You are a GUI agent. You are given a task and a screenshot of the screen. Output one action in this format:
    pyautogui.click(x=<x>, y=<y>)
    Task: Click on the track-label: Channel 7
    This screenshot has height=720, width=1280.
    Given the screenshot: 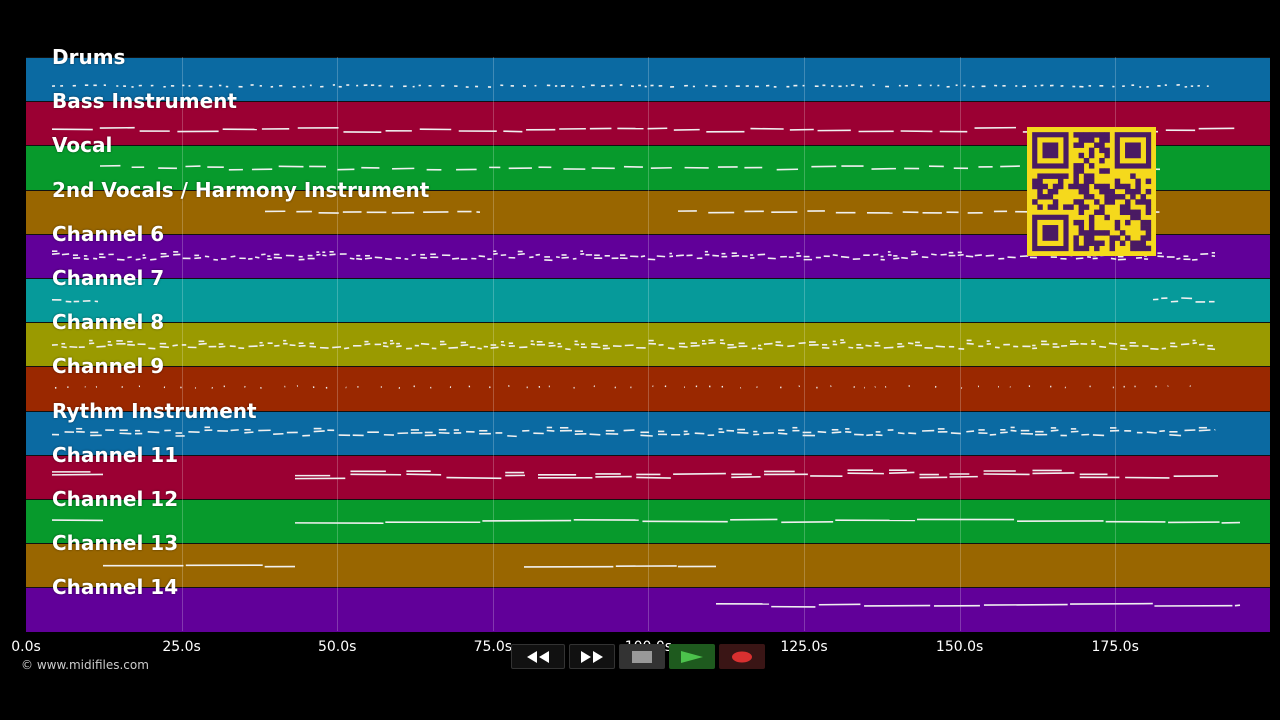 What is the action you would take?
    pyautogui.click(x=108, y=278)
    